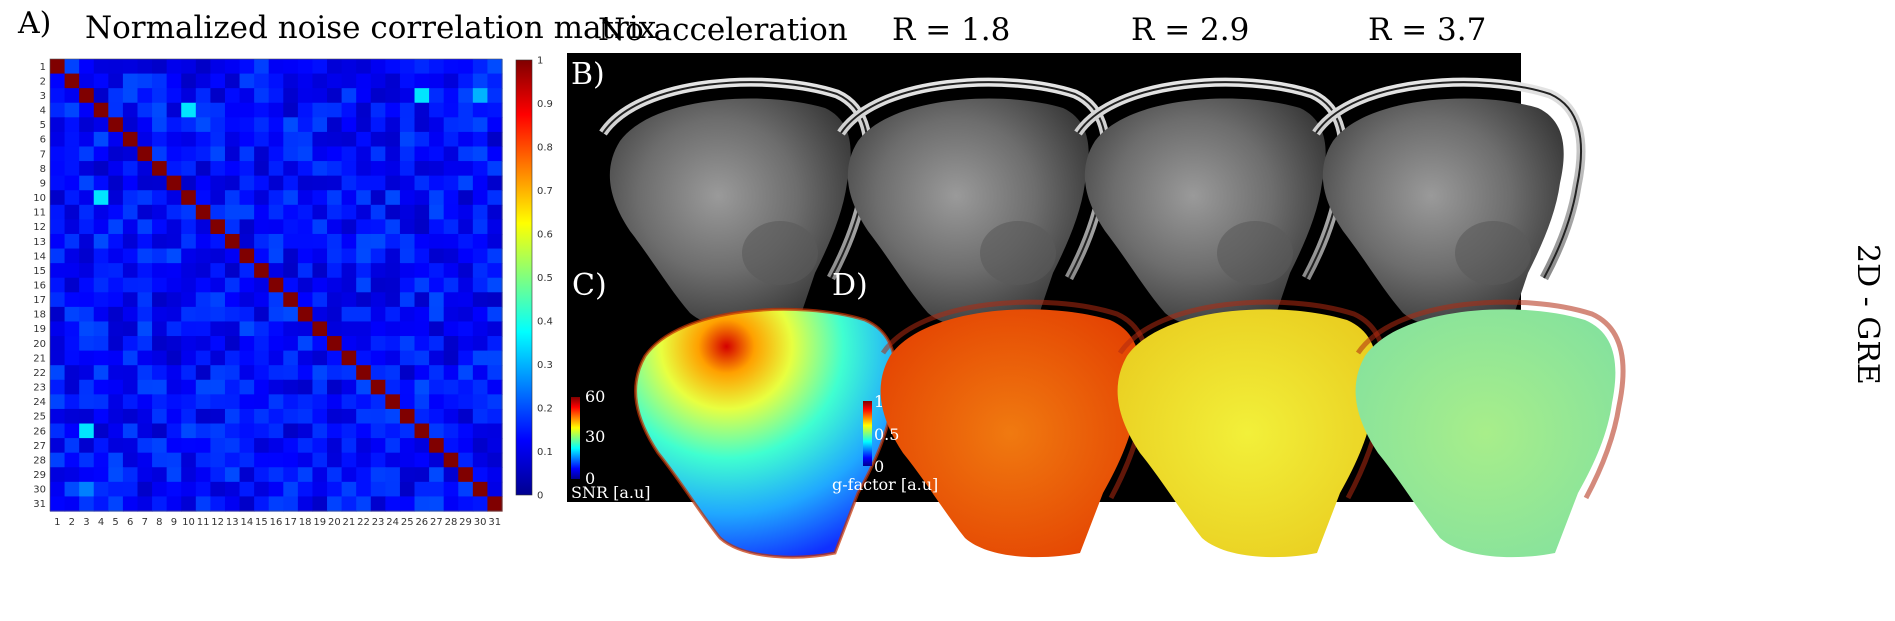 This screenshot has width=1895, height=621. What do you see at coordinates (39, 286) in the screenshot?
I see `y-tick-label: 16` at bounding box center [39, 286].